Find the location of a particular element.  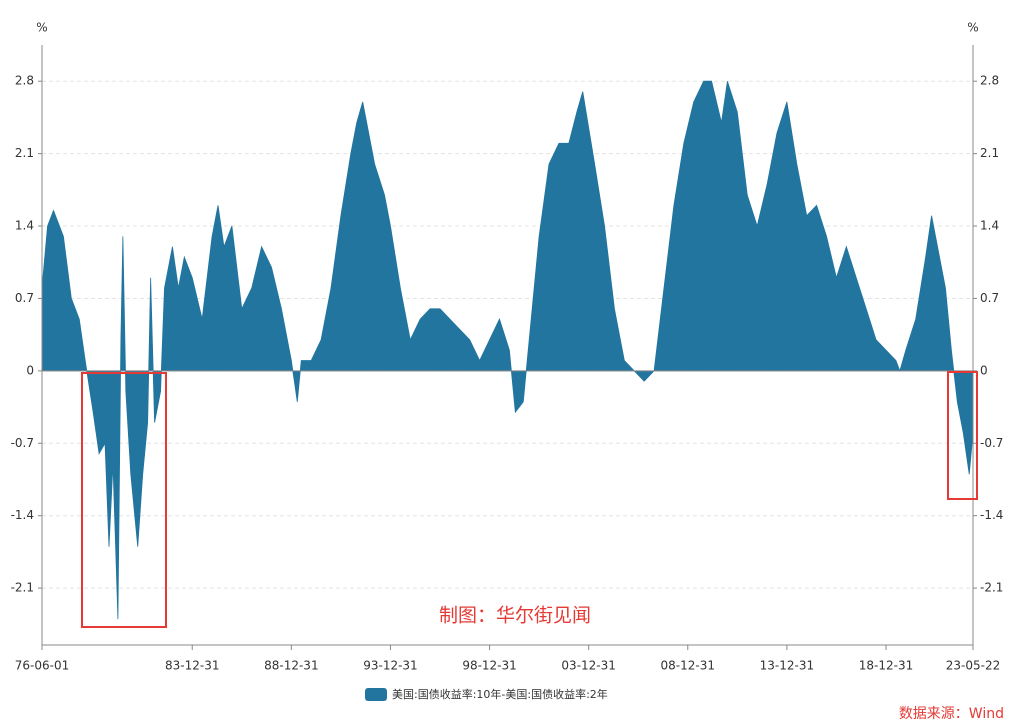

y-tick-label: 2.8 is located at coordinates (24, 81).